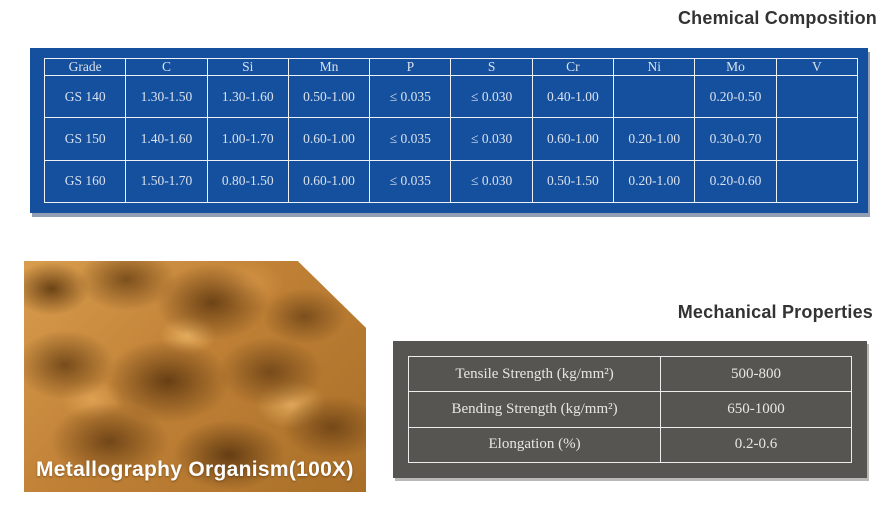  What do you see at coordinates (247, 181) in the screenshot?
I see `value-cell: 0.80-1.50` at bounding box center [247, 181].